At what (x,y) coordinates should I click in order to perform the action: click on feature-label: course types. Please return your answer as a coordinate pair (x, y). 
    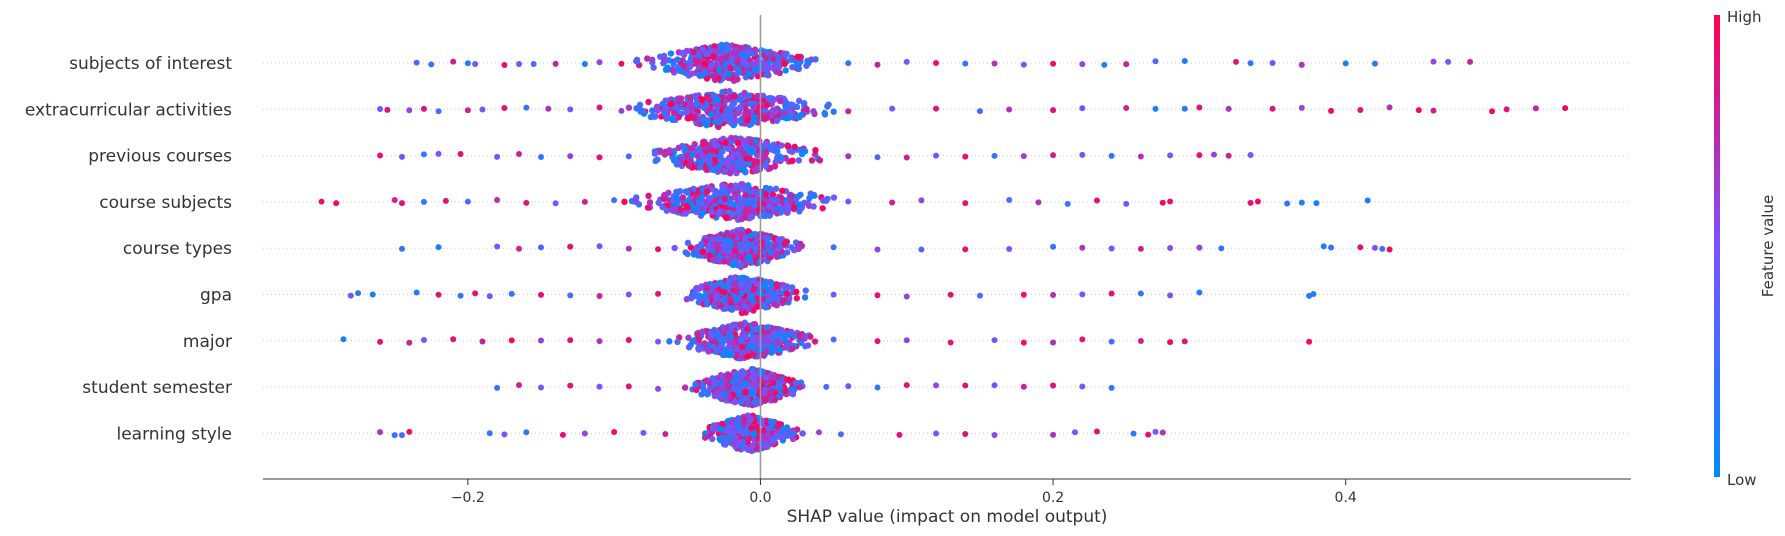
    Looking at the image, I should click on (177, 249).